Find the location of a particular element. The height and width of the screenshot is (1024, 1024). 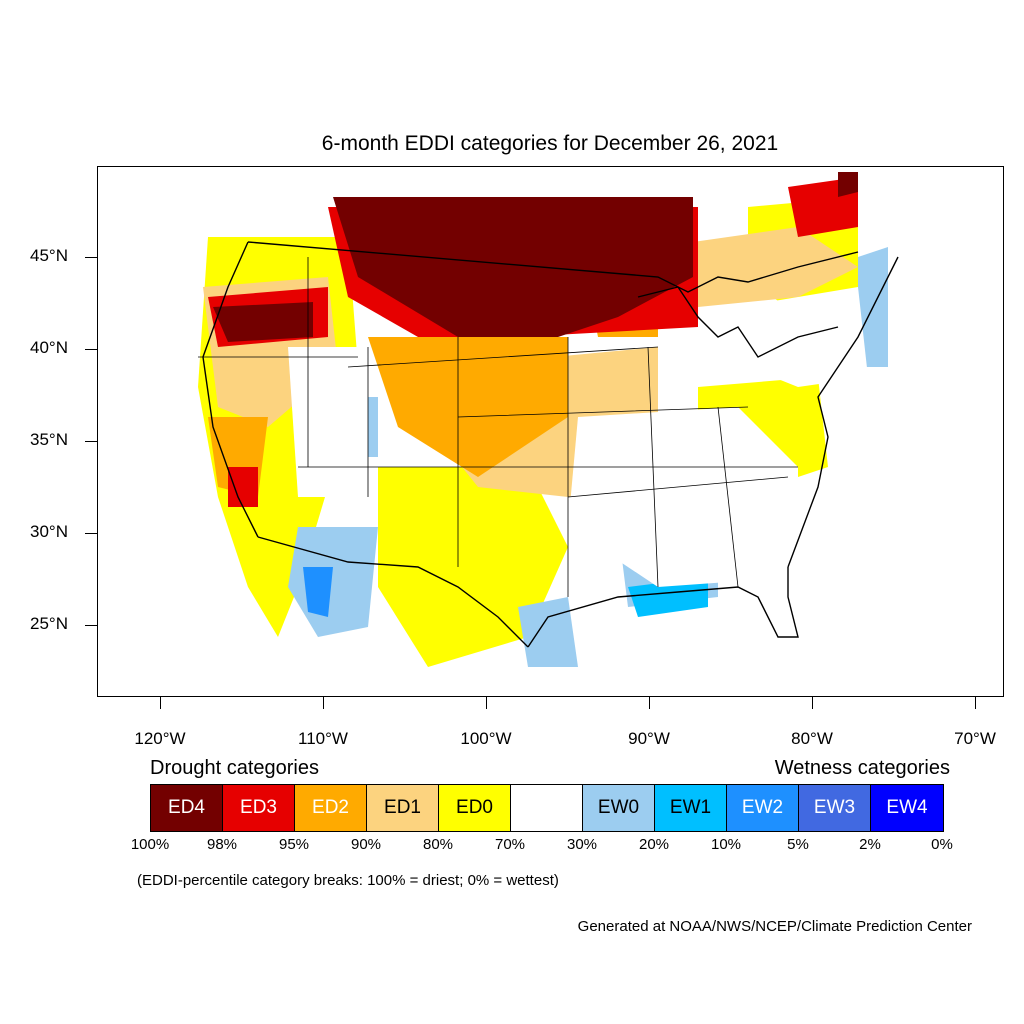

category-legend: ED4 ED3 ED2 ED1 ED0 EW0 EW1 EW2 EW3 EW4 is located at coordinates (547, 808).